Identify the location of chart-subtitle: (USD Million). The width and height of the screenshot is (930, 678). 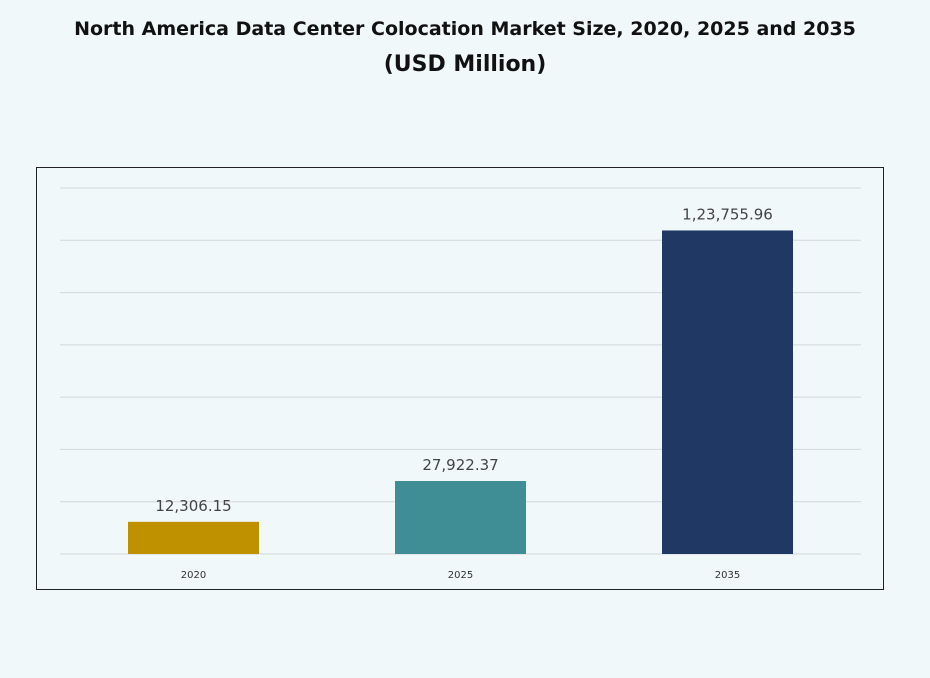
(465, 64).